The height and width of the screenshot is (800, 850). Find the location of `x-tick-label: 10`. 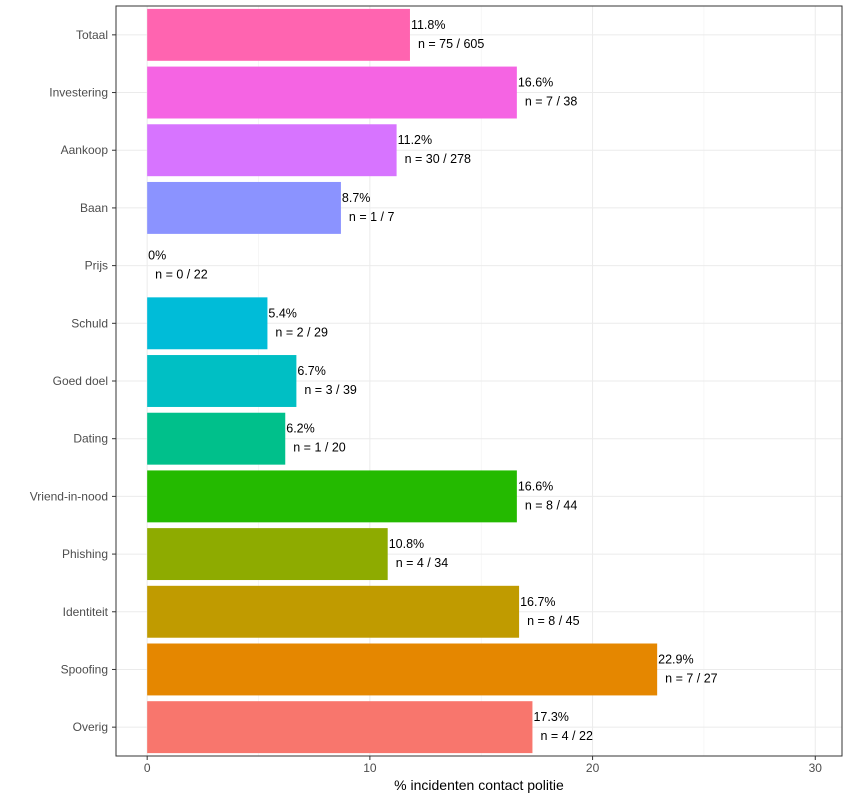

x-tick-label: 10 is located at coordinates (370, 768).